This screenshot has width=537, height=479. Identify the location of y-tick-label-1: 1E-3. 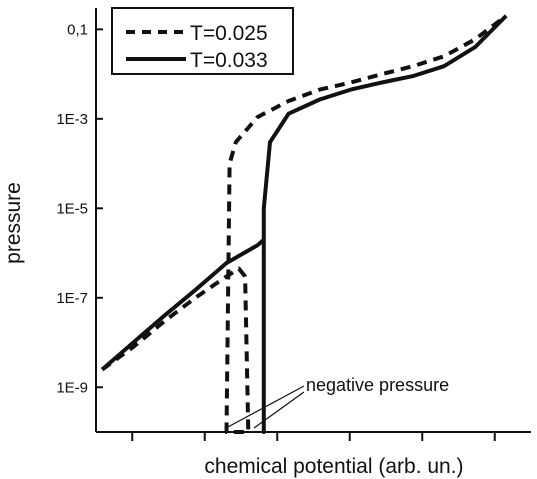
(72, 119).